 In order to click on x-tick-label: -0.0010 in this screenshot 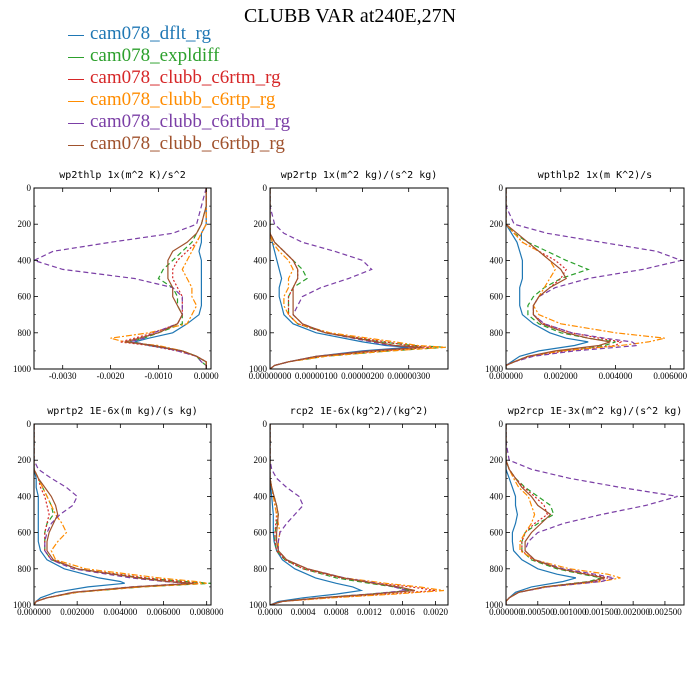, I will do `click(159, 376)`.